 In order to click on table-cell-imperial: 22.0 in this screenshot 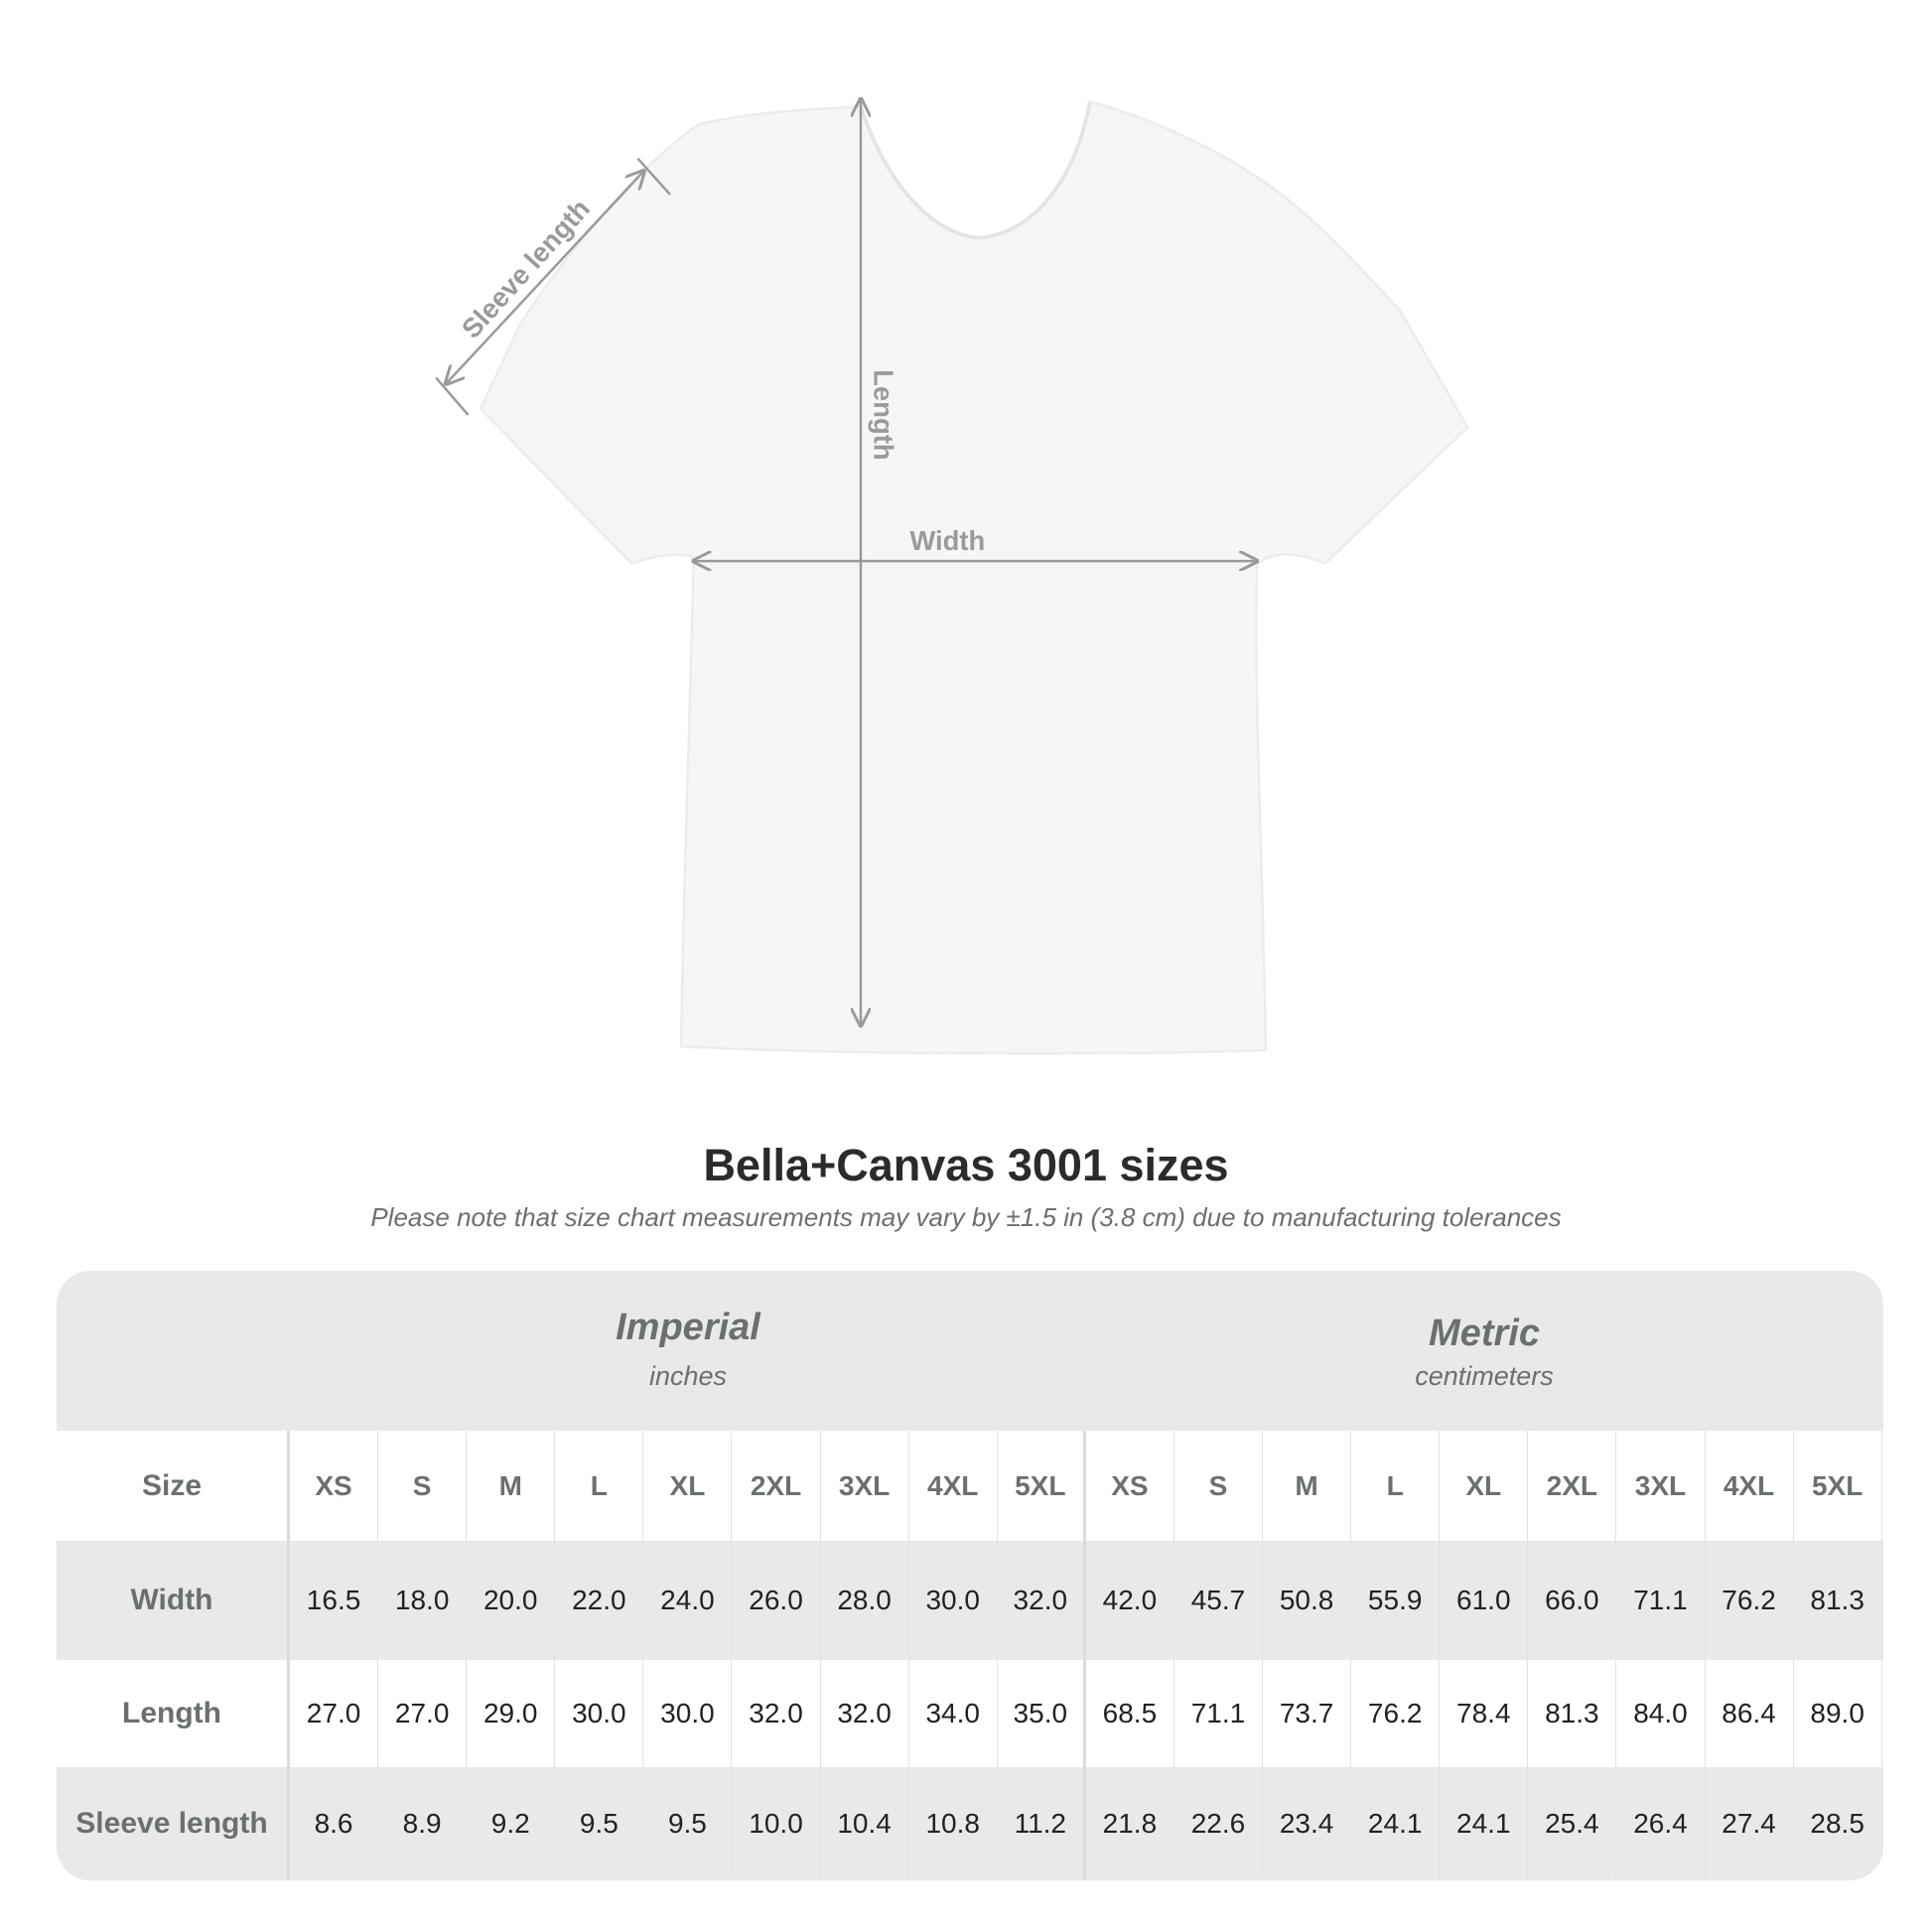, I will do `click(599, 1600)`.